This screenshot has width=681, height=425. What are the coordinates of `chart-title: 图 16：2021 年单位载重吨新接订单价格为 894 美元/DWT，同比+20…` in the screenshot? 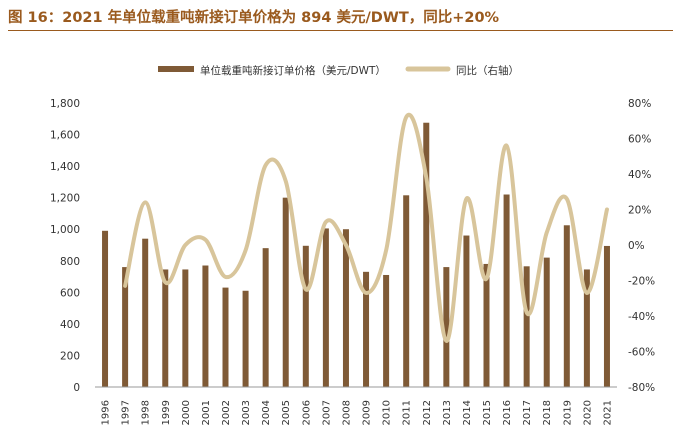 It's located at (254, 18).